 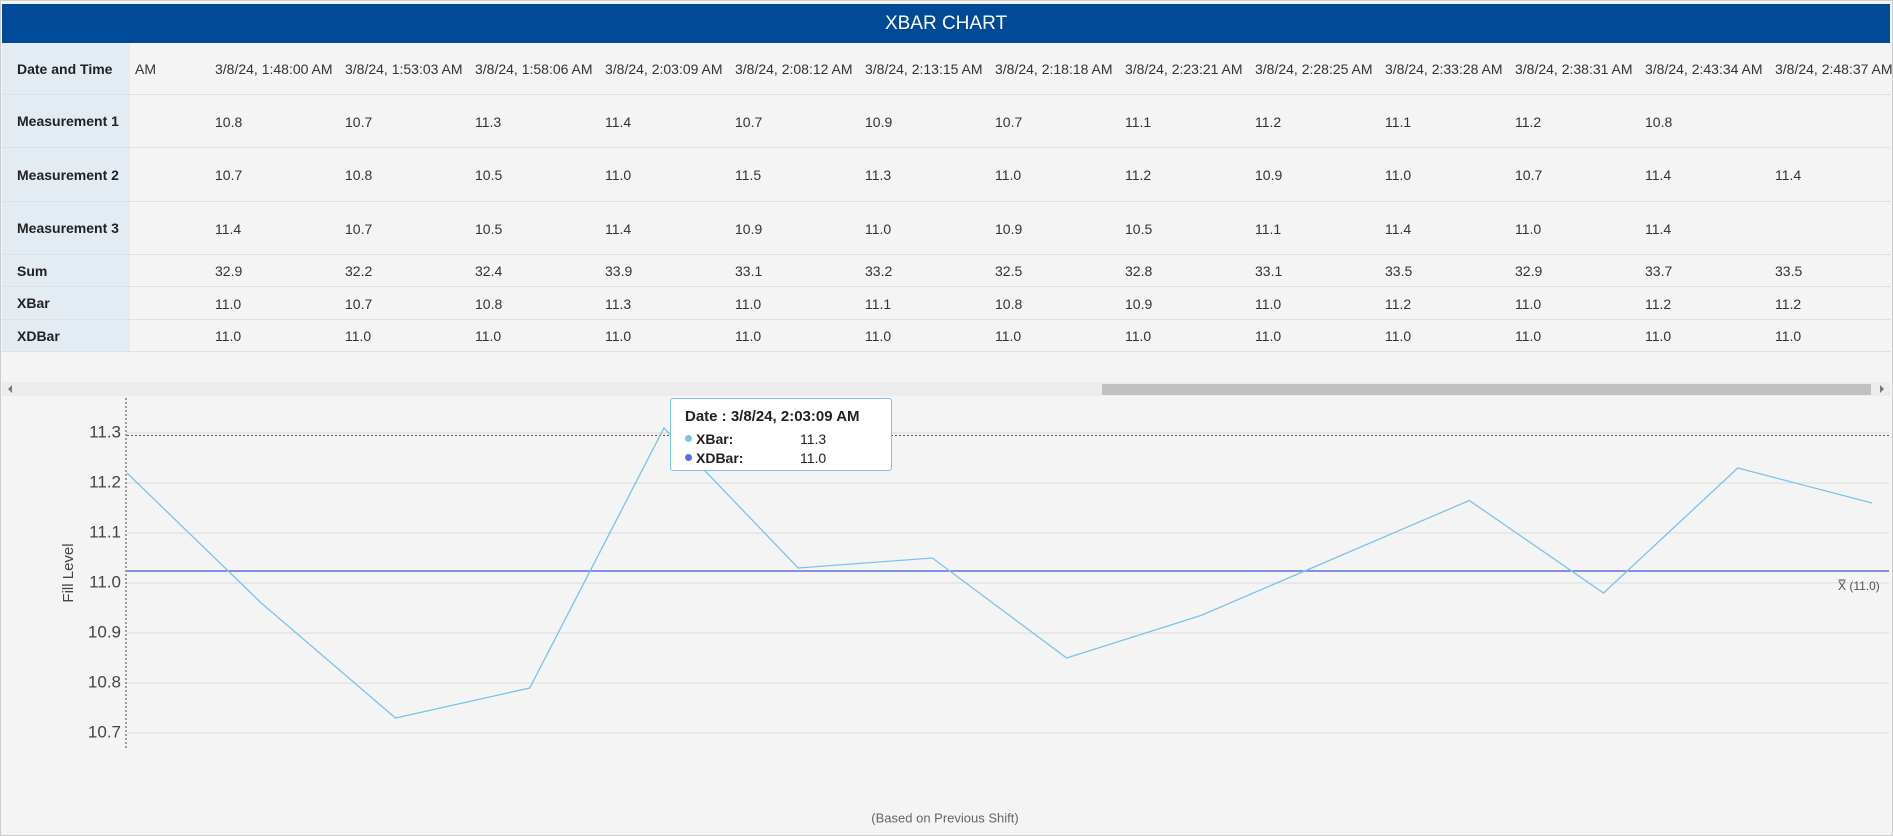 What do you see at coordinates (944, 817) in the screenshot?
I see `footnote: (Based on Previous Shift)` at bounding box center [944, 817].